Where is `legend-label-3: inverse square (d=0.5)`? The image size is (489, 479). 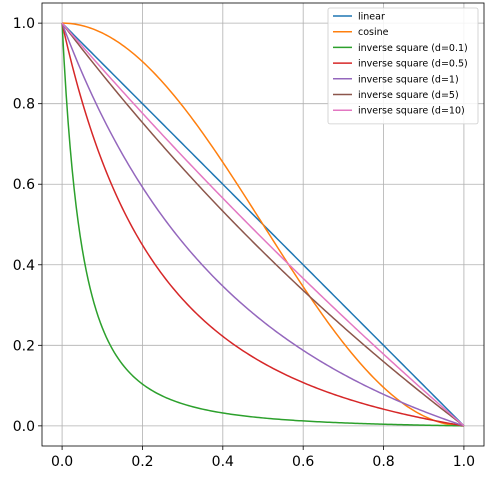
legend-label-3: inverse square (d=0.5) is located at coordinates (413, 64).